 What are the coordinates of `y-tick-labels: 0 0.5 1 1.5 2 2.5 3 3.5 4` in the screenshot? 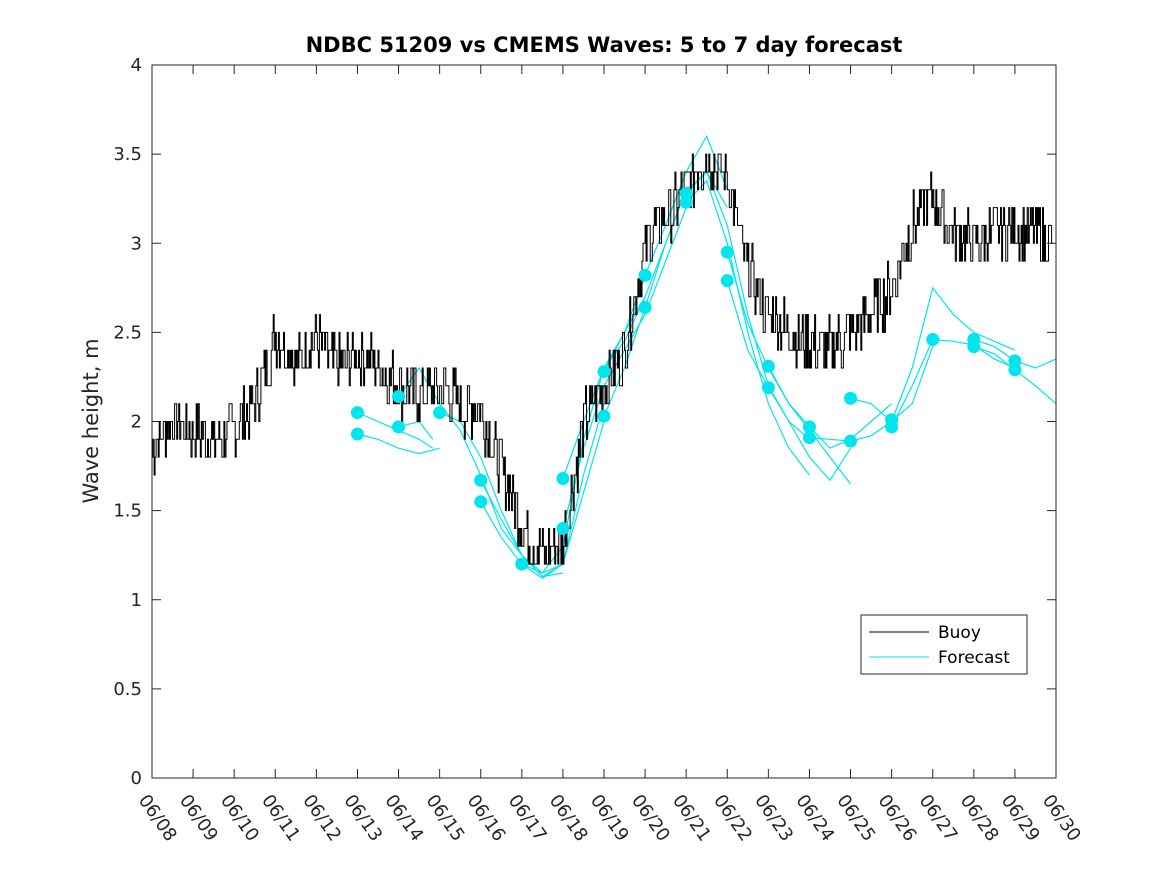 It's located at (127, 422).